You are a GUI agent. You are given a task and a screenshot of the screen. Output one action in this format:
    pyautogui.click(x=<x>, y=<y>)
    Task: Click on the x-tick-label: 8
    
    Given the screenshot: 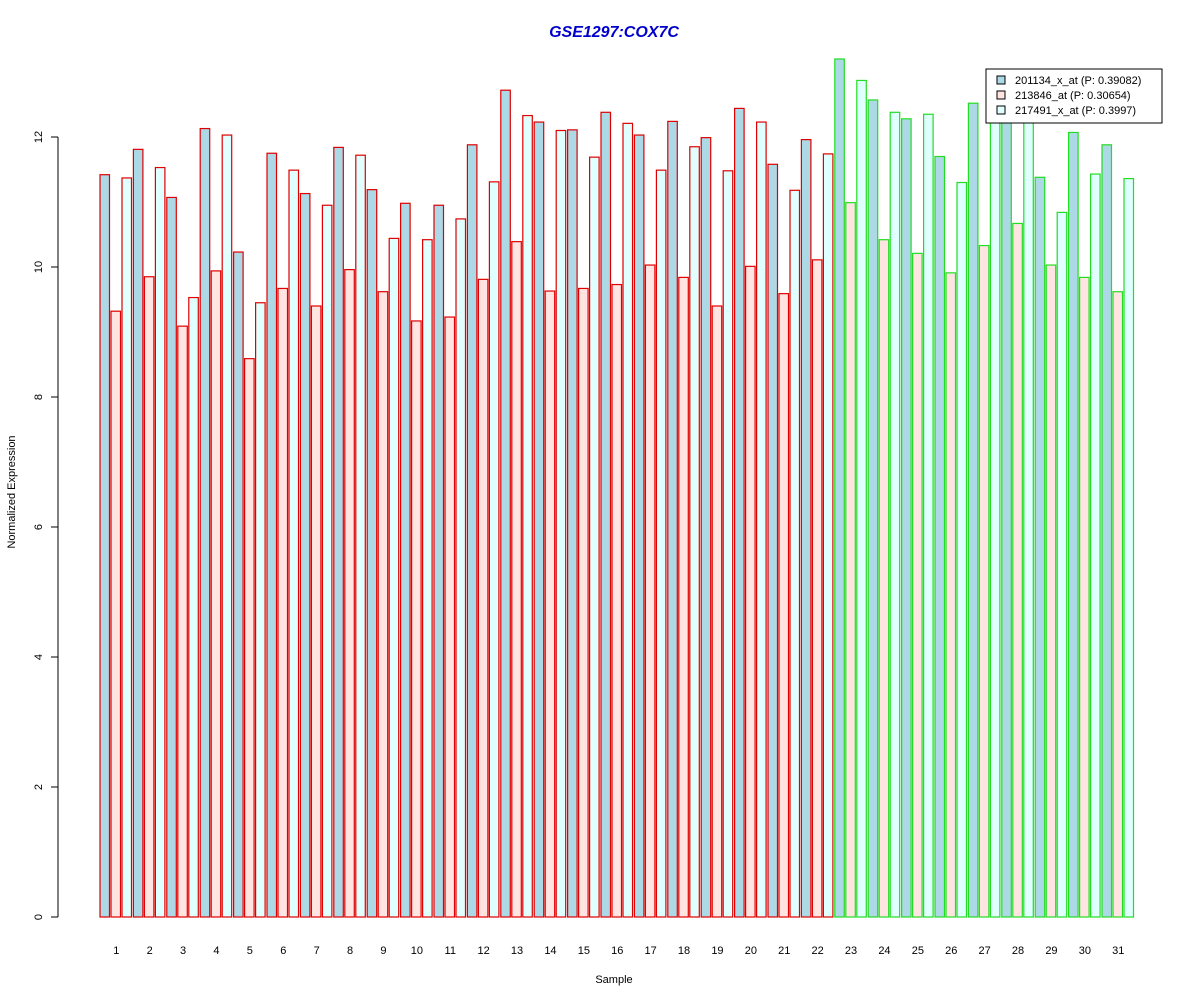 What is the action you would take?
    pyautogui.click(x=350, y=951)
    